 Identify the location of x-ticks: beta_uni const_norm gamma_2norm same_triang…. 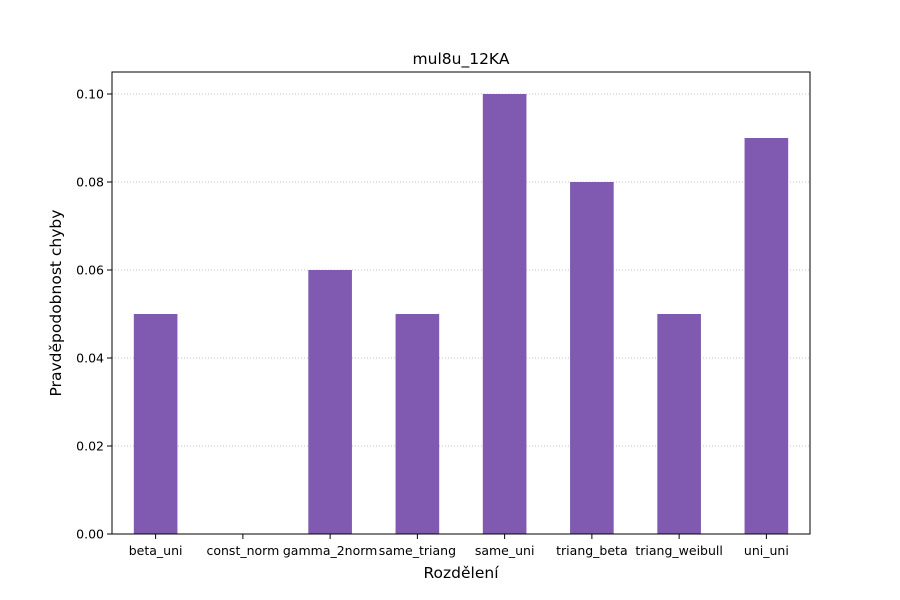
(459, 546).